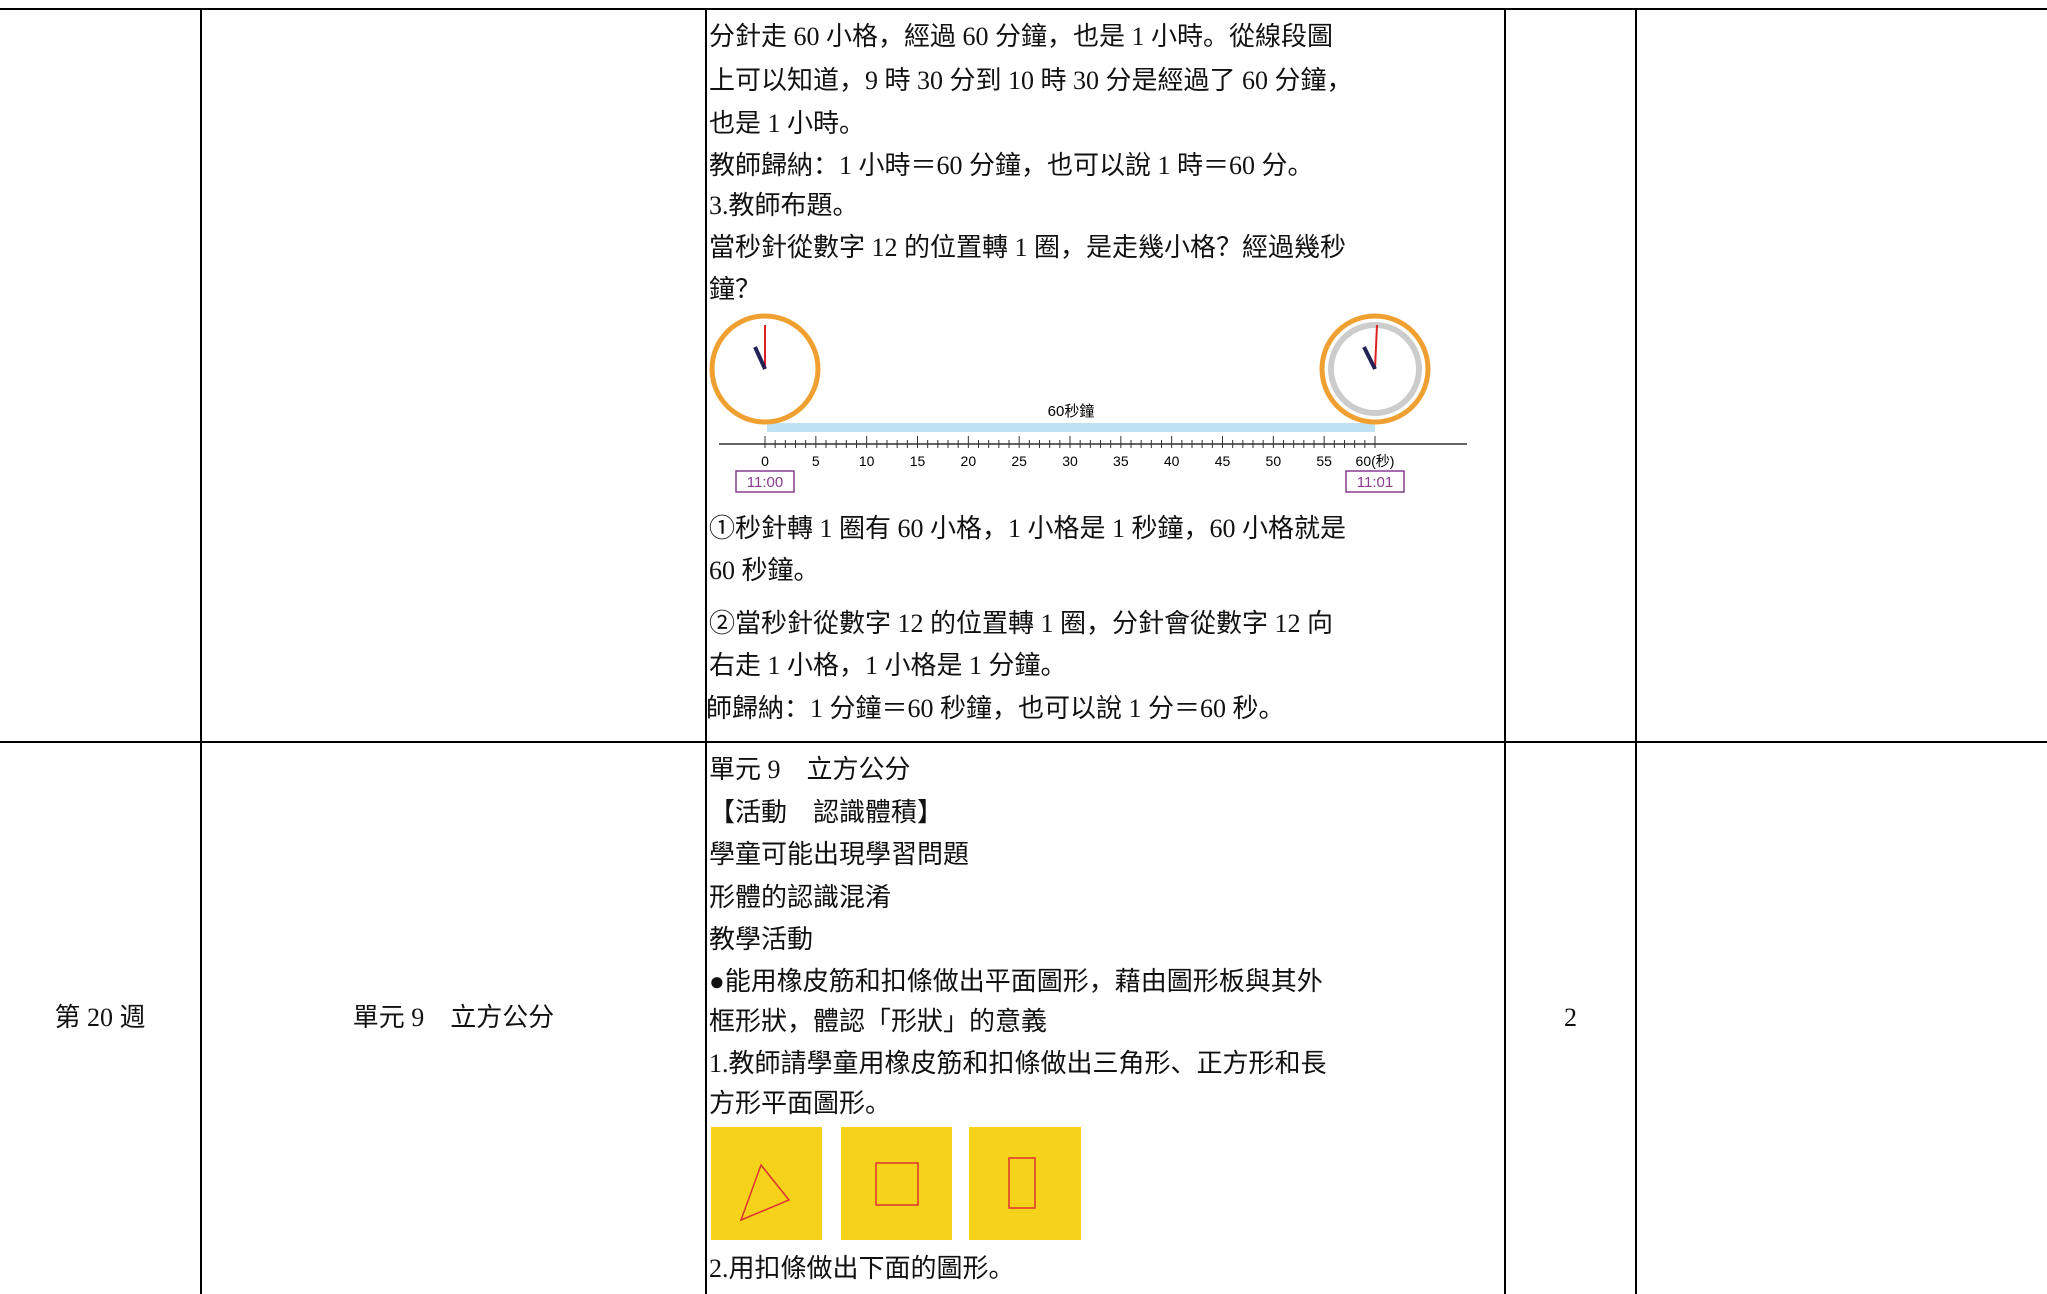 The width and height of the screenshot is (2047, 1294). I want to click on text-line: 方形平面圖形。, so click(800, 1103).